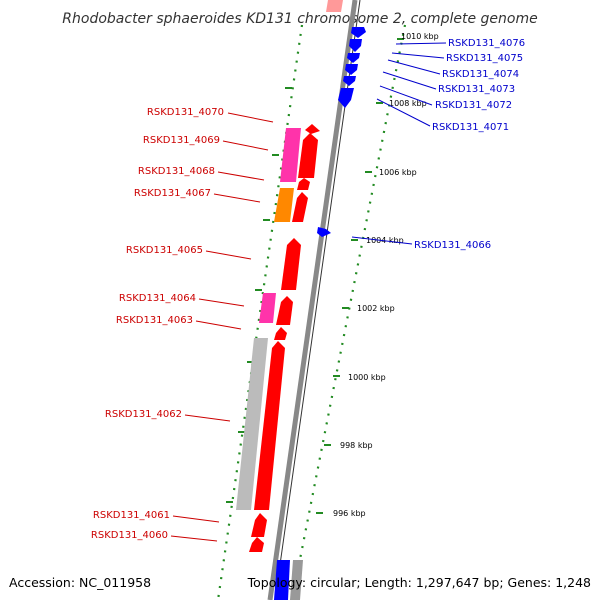 This screenshot has width=600, height=600. I want to click on gene-label: RSKD131_4075, so click(484, 58).